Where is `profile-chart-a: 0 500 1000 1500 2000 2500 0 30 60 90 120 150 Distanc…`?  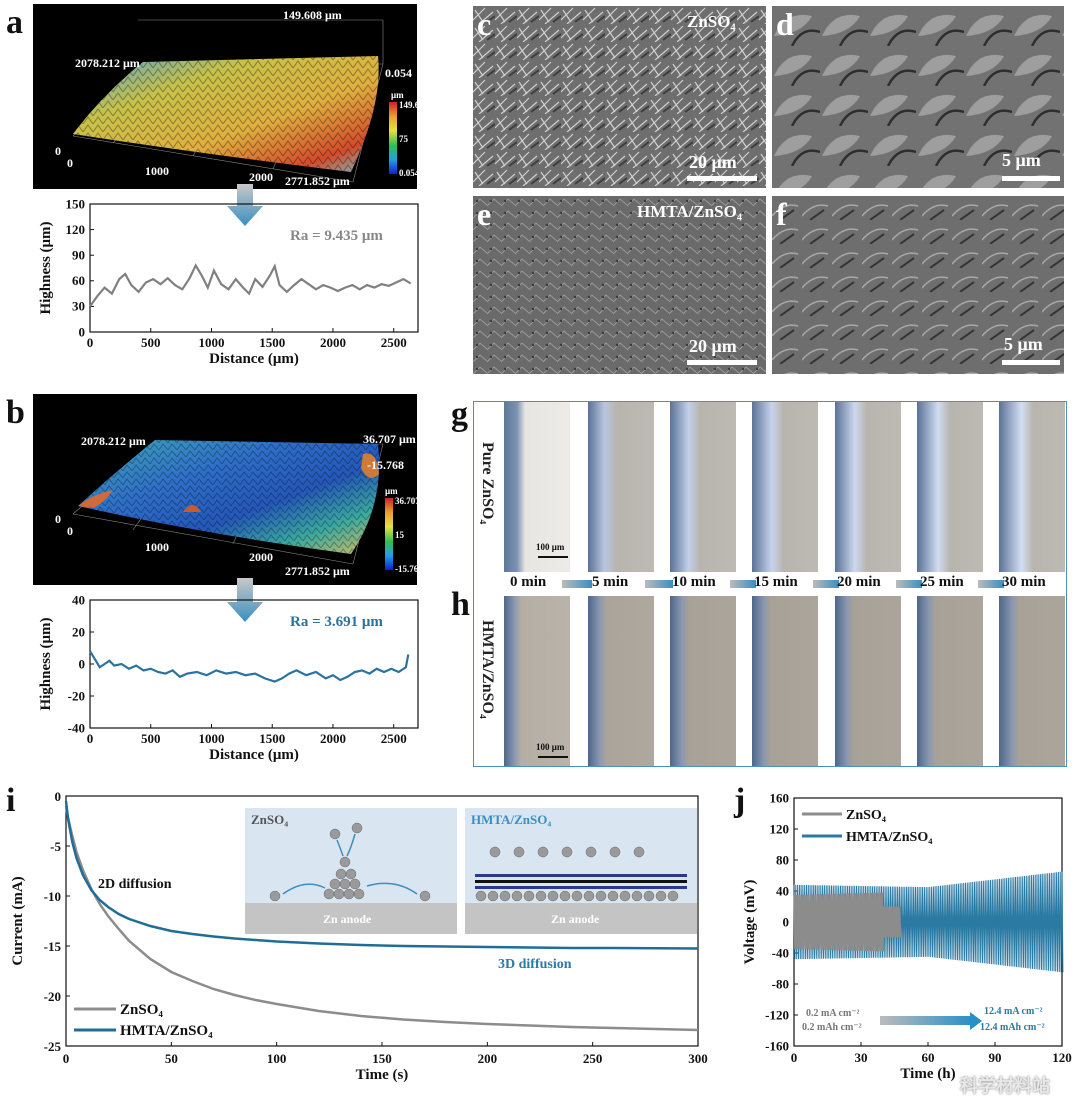
profile-chart-a: 0 500 1000 1500 2000 2500 0 30 60 90 120 150 Distanc… is located at coordinates (228, 281).